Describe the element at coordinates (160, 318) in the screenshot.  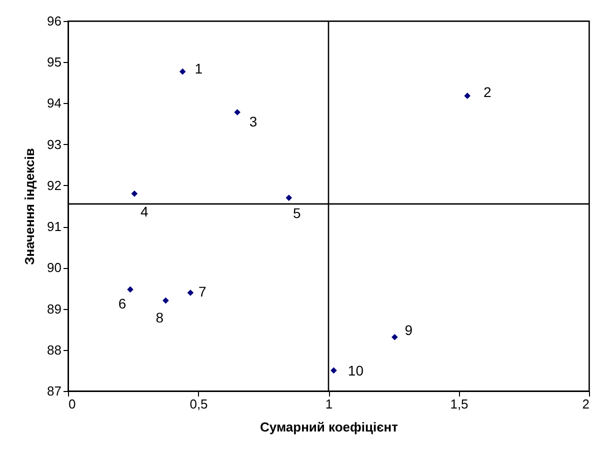
I see `annotation: 8` at that location.